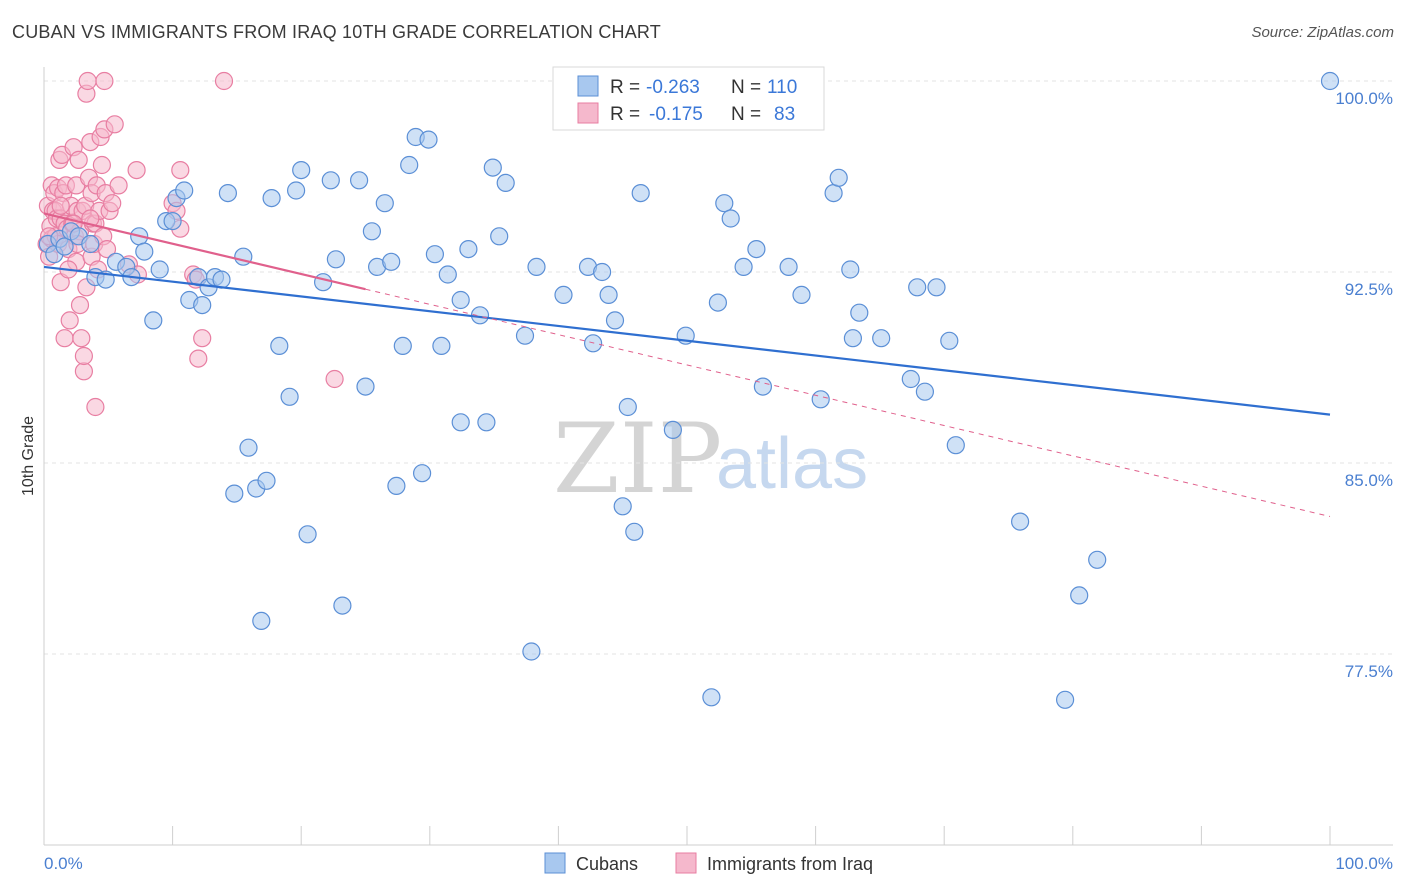 This screenshot has height=892, width=1406. What do you see at coordinates (588, 113) in the screenshot?
I see `legend-swatch-iraq` at bounding box center [588, 113].